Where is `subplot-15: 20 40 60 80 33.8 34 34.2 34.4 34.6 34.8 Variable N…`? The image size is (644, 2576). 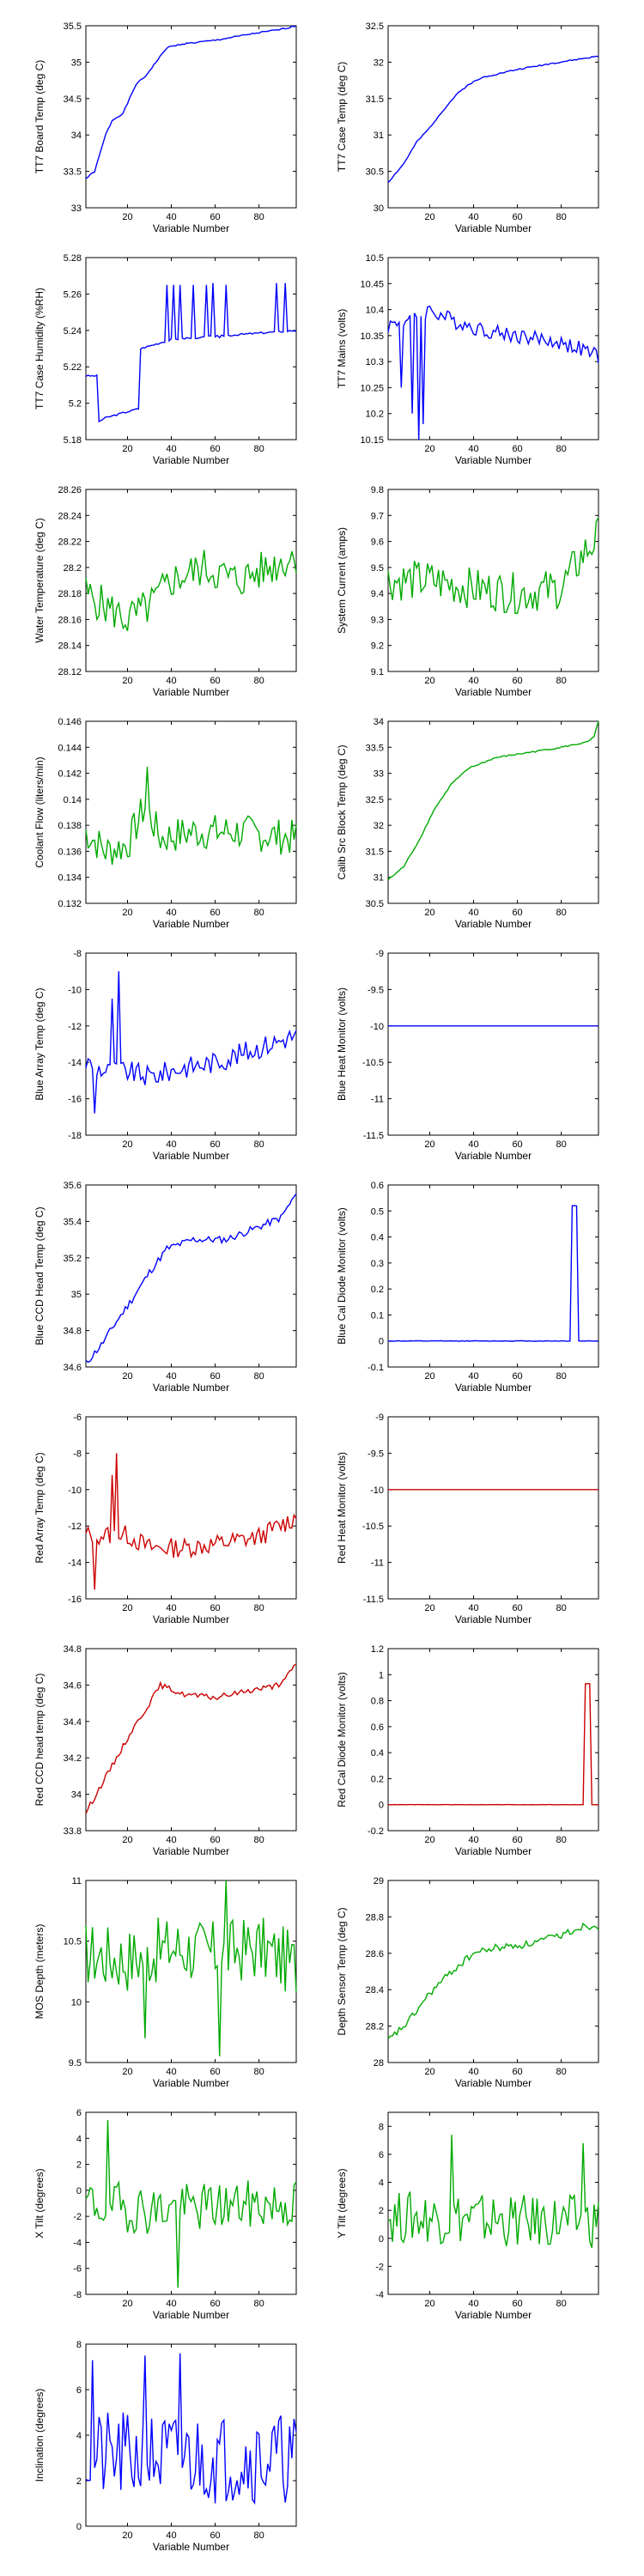
subplot-15: 20 40 60 80 33.8 34 34.2 34.4 34.6 34.8 Variable N… is located at coordinates (165, 1751).